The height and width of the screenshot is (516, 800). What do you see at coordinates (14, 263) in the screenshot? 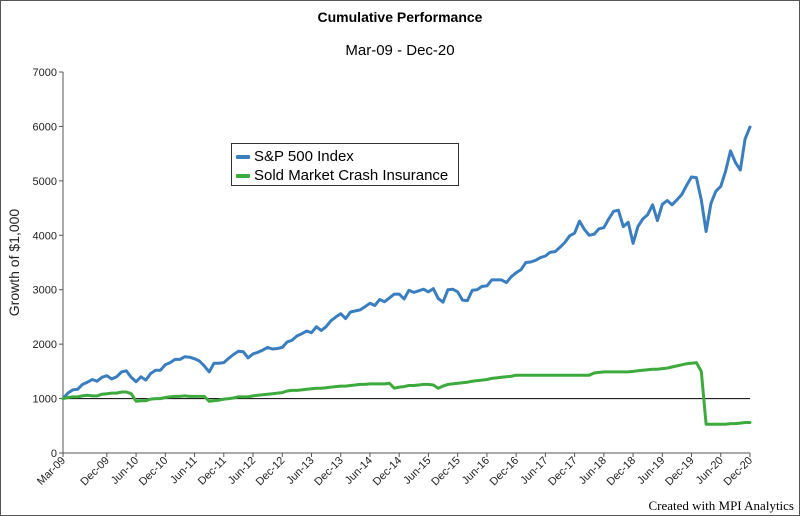
I see `y-axis-title: Growth of $1,000` at bounding box center [14, 263].